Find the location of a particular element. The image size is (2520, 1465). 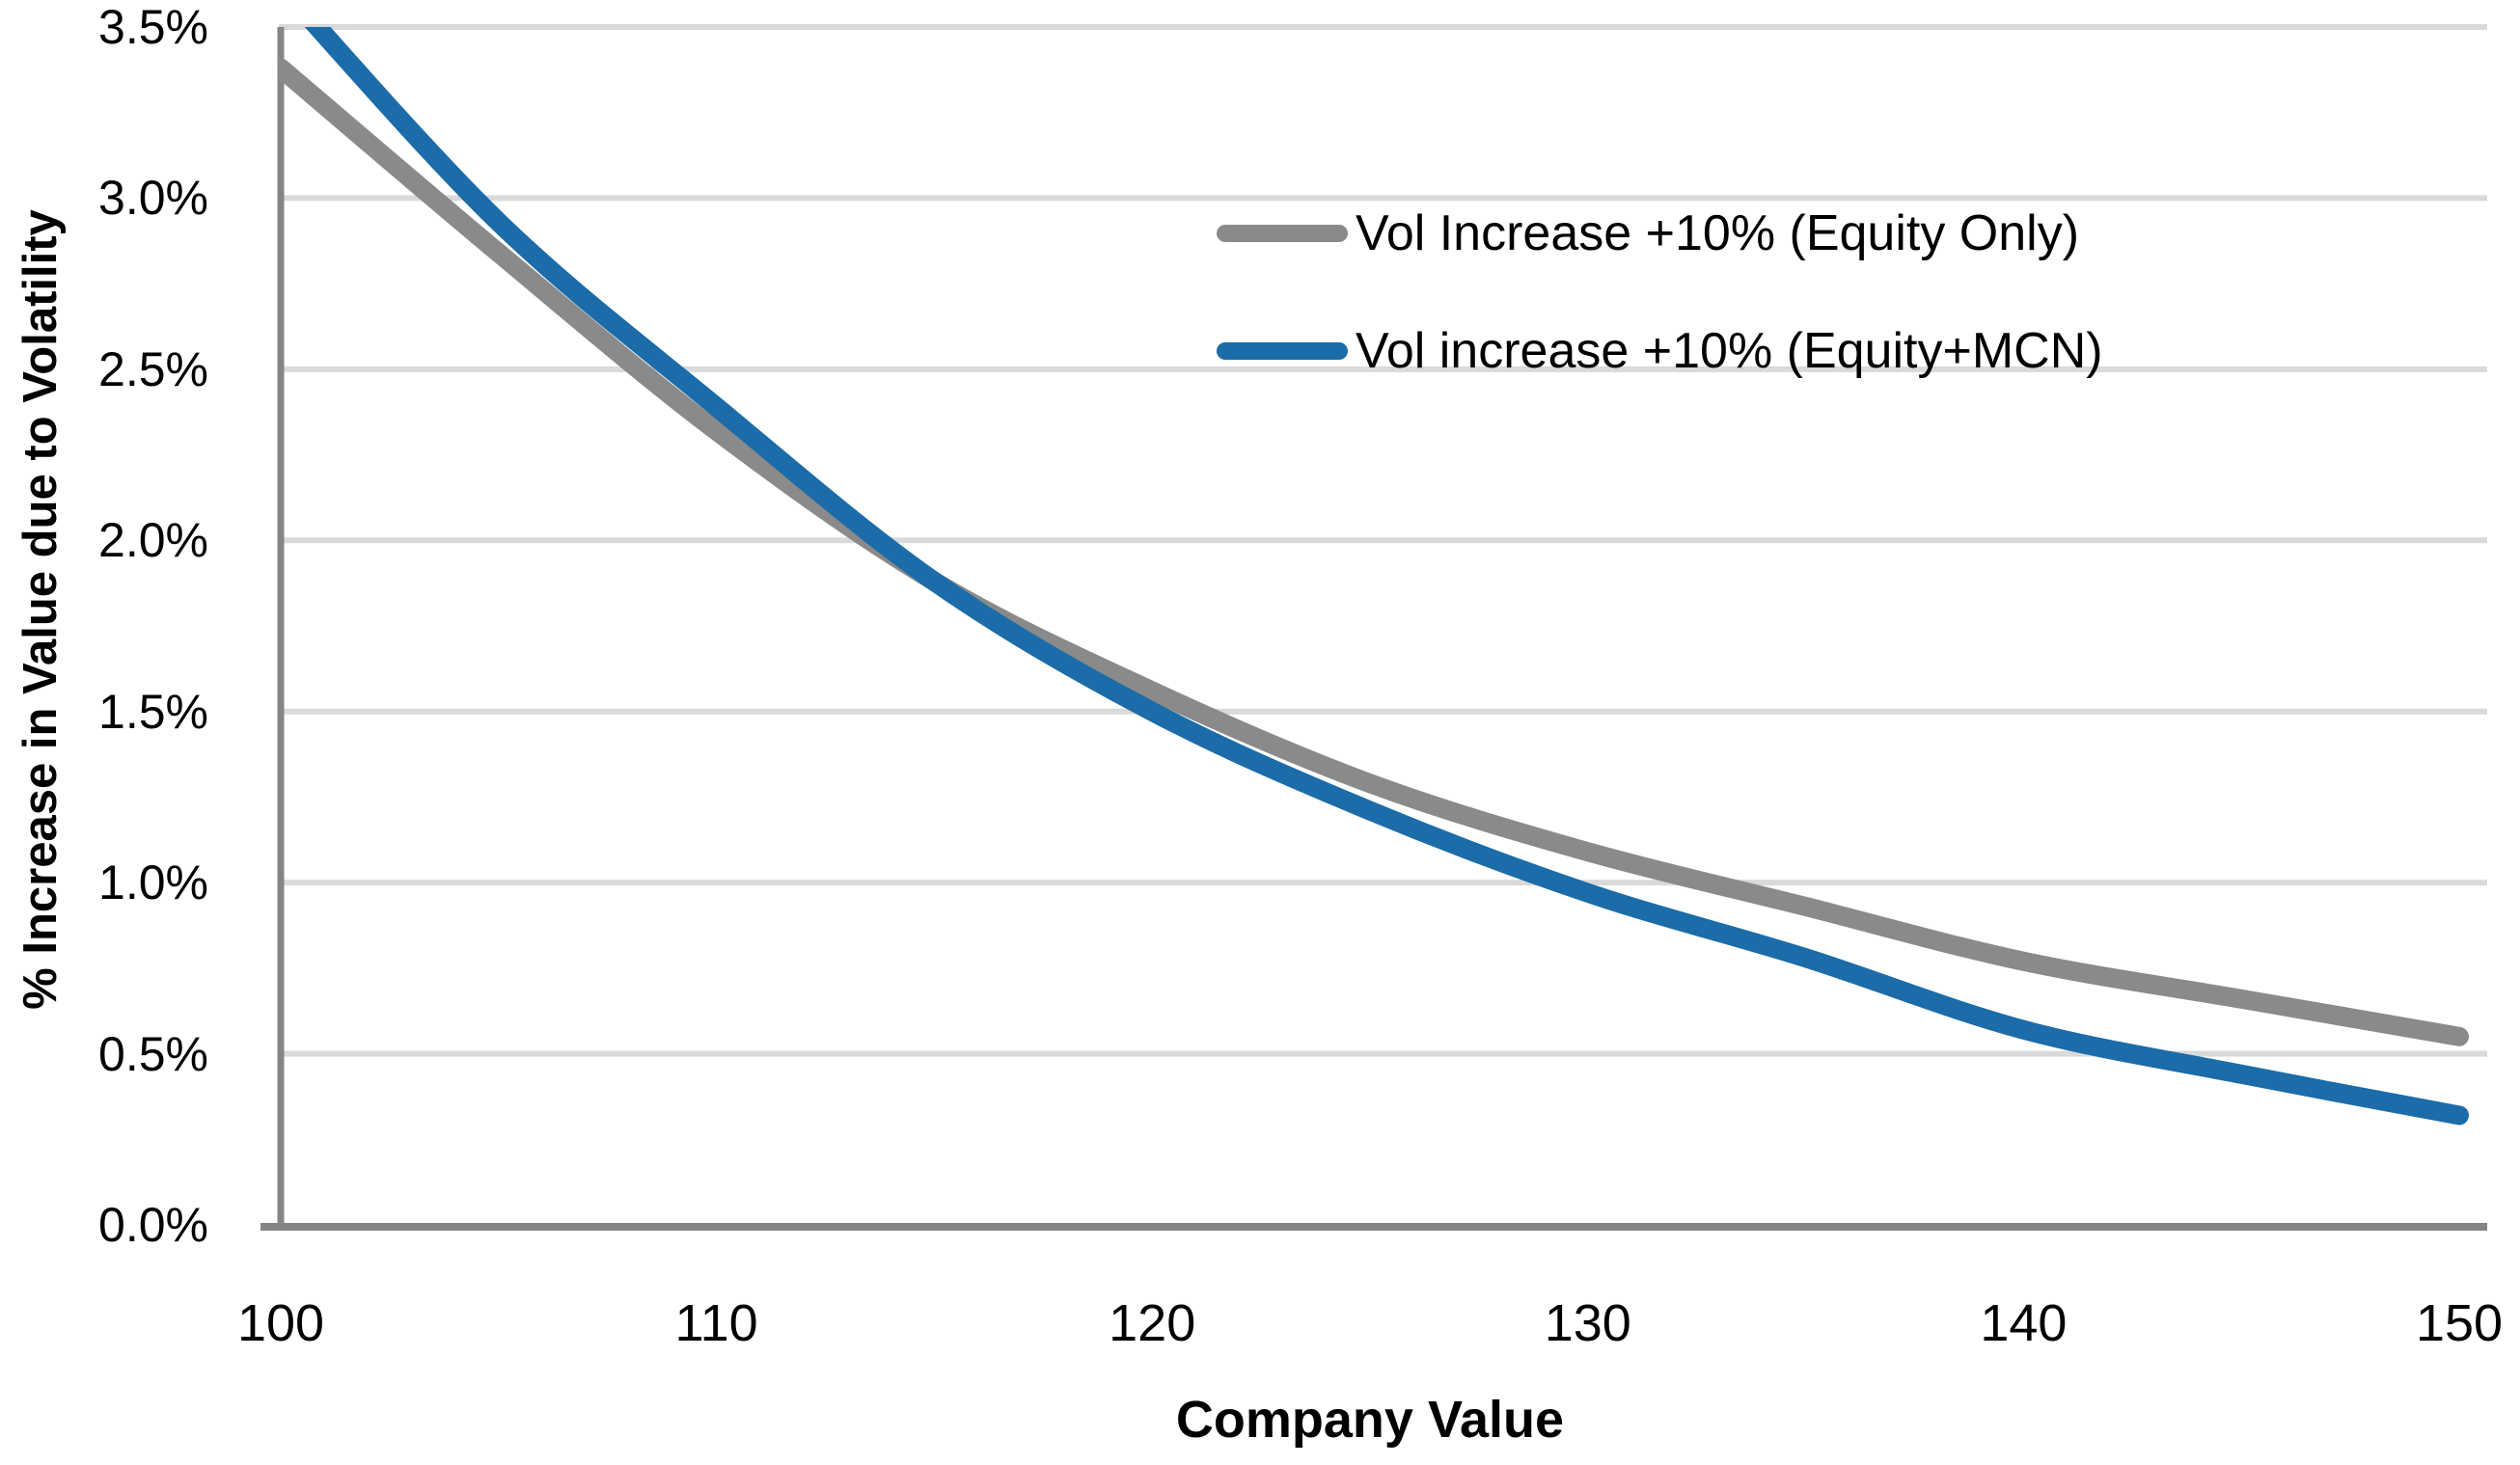

y-tick-label: 1.5% is located at coordinates (153, 711).